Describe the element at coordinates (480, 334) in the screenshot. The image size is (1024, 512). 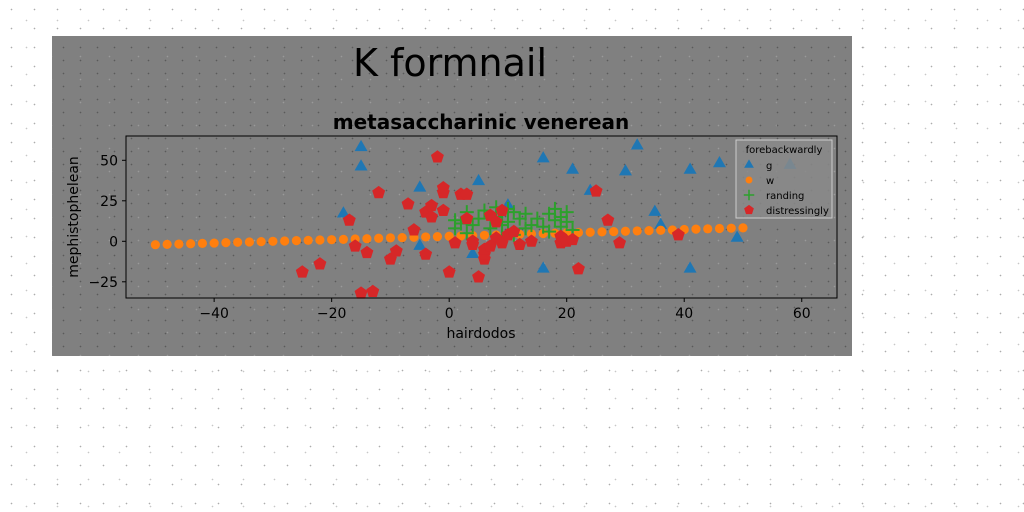
I see `x-axis-label: hairdodos` at that location.